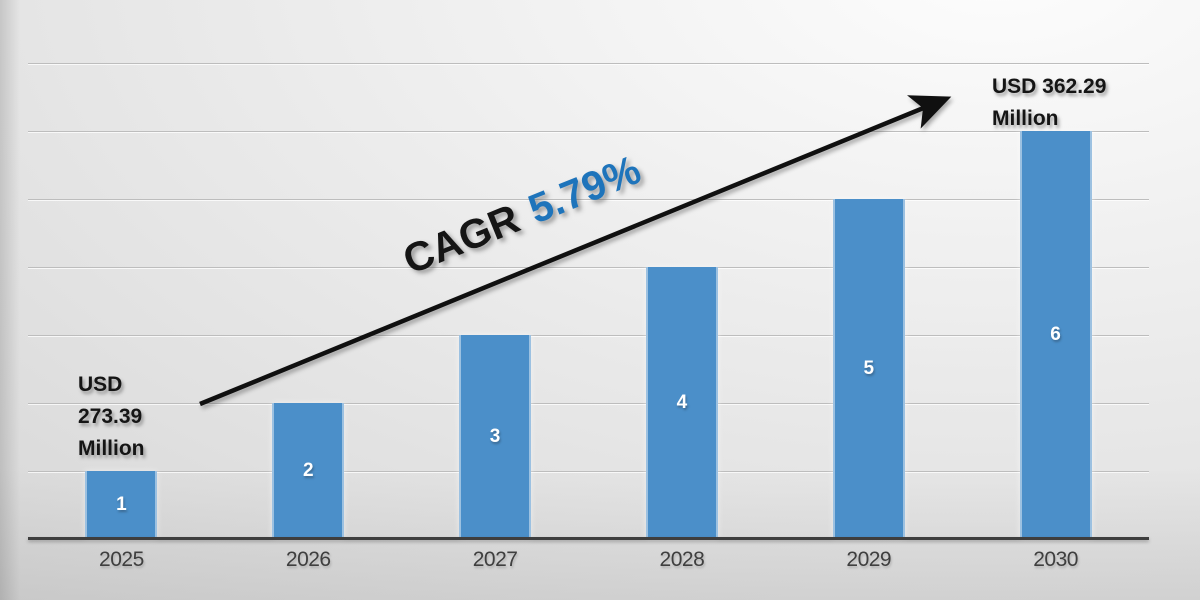 Image resolution: width=1200 pixels, height=600 pixels. I want to click on bar-2027: 3, so click(495, 437).